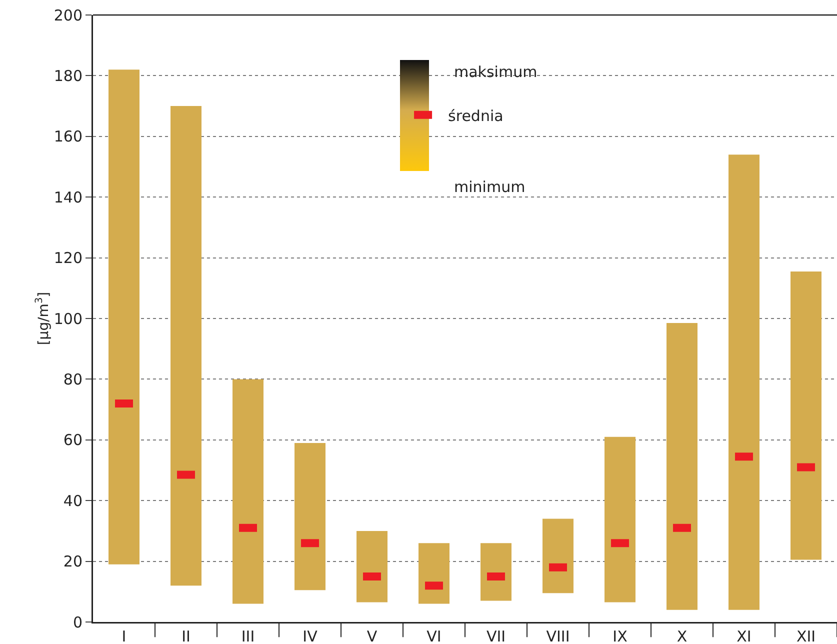  I want to click on x-tick-label: X, so click(682, 636).